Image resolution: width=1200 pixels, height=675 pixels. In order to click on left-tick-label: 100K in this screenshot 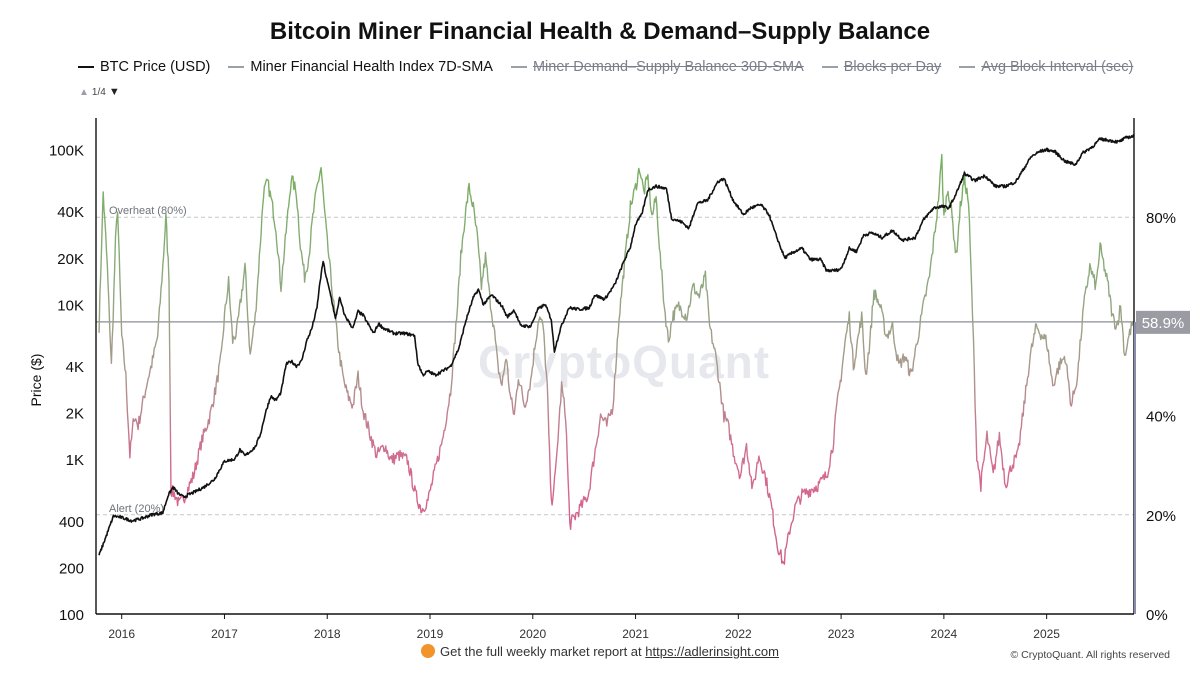, I will do `click(66, 151)`.